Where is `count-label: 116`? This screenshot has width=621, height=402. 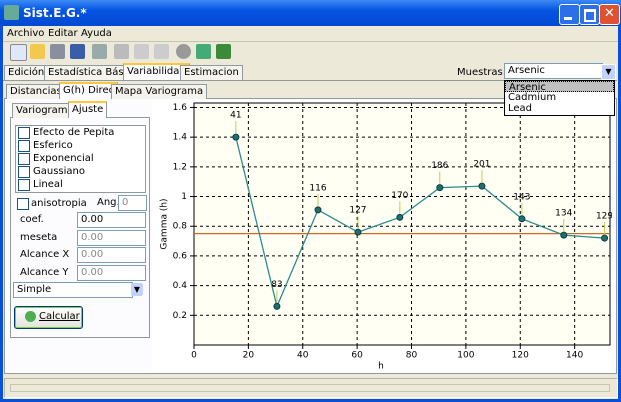 count-label: 116 is located at coordinates (317, 188).